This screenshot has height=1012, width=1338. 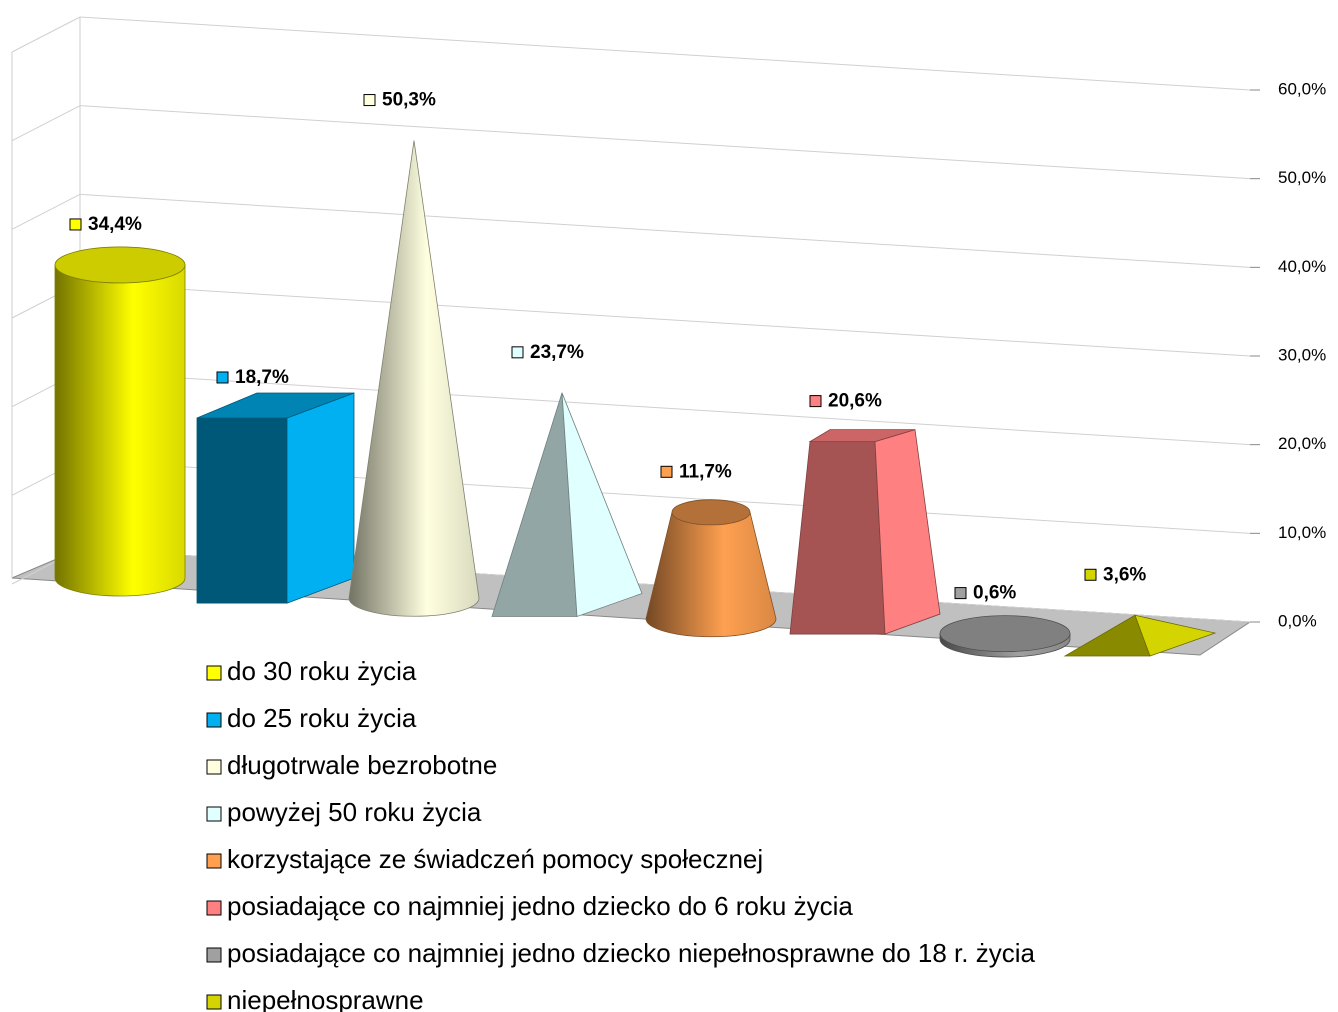 What do you see at coordinates (994, 593) in the screenshot?
I see `value-label: 0,6%` at bounding box center [994, 593].